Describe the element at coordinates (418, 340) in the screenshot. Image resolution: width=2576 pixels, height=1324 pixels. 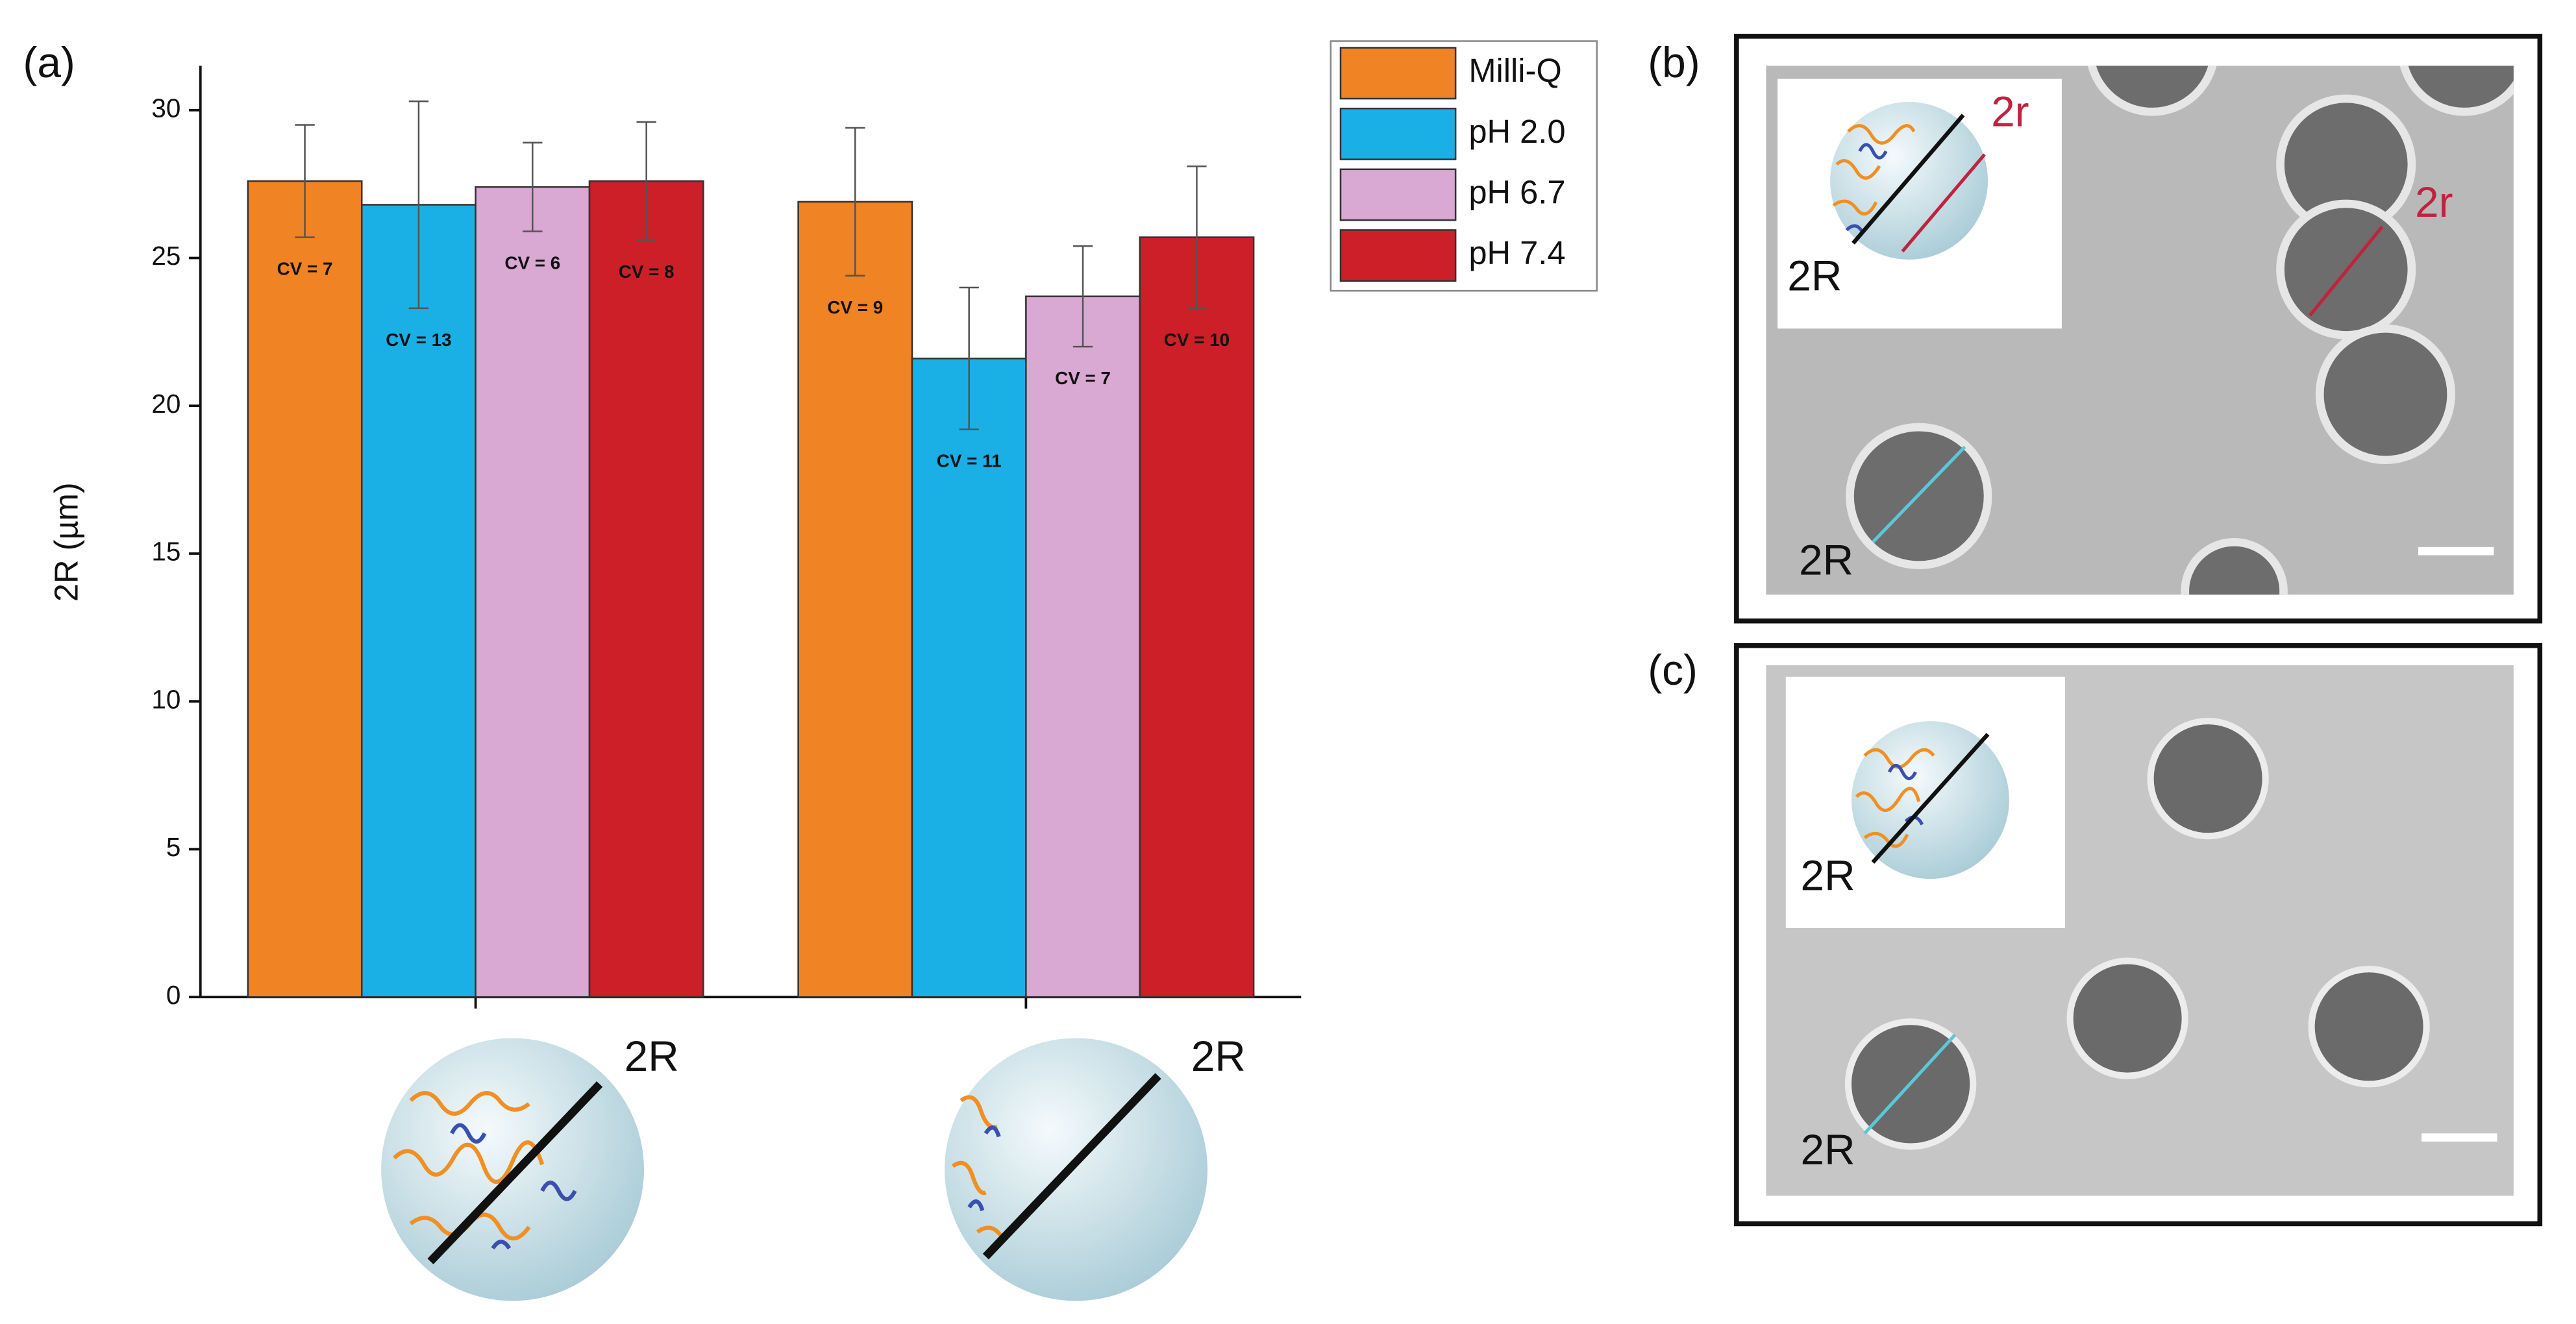
I see `data-label: CV = 13` at that location.